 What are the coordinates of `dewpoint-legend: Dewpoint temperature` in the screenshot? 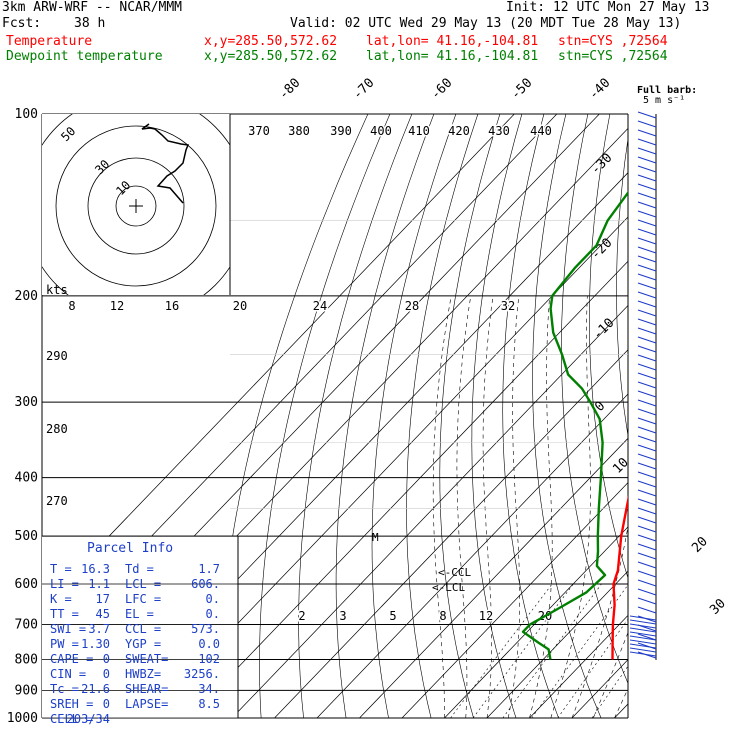 It's located at (84, 56).